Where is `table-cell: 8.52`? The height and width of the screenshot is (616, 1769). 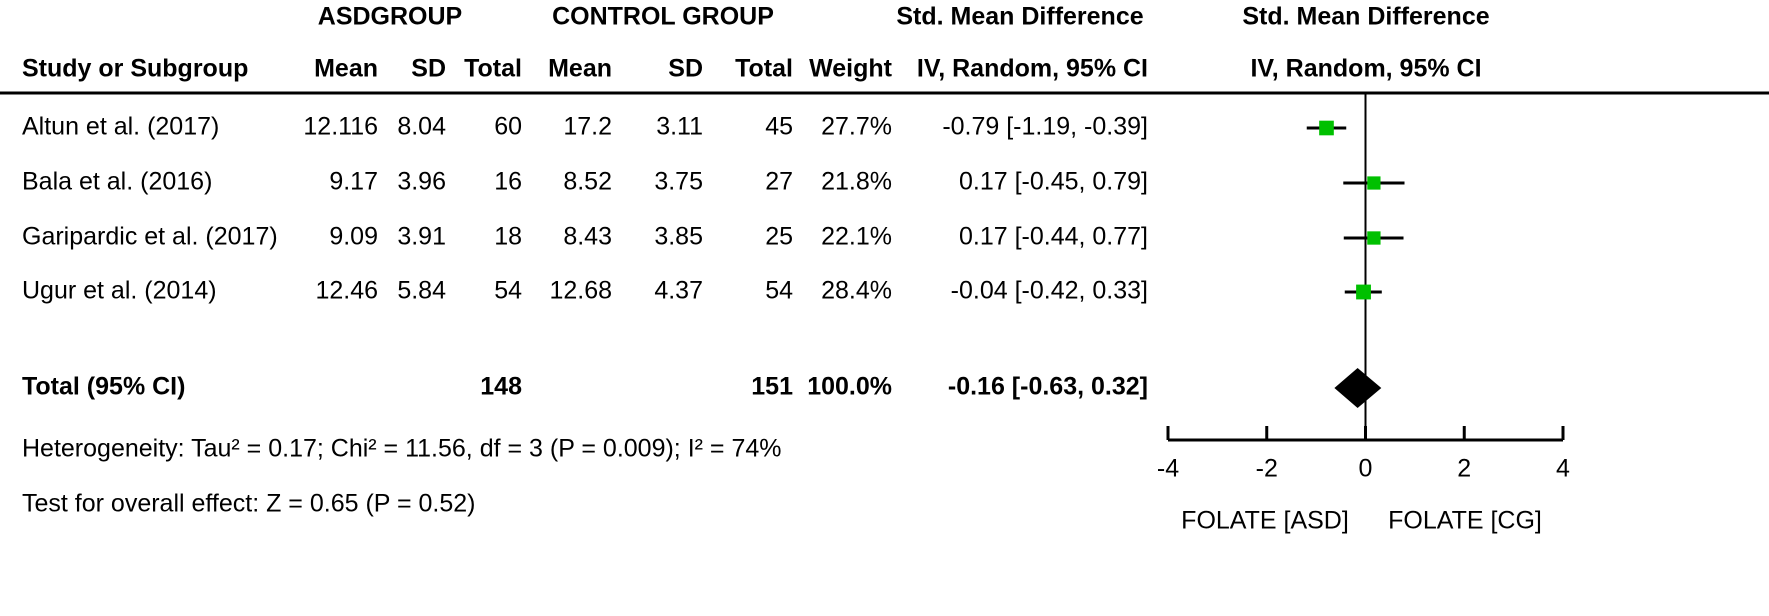 table-cell: 8.52 is located at coordinates (587, 182).